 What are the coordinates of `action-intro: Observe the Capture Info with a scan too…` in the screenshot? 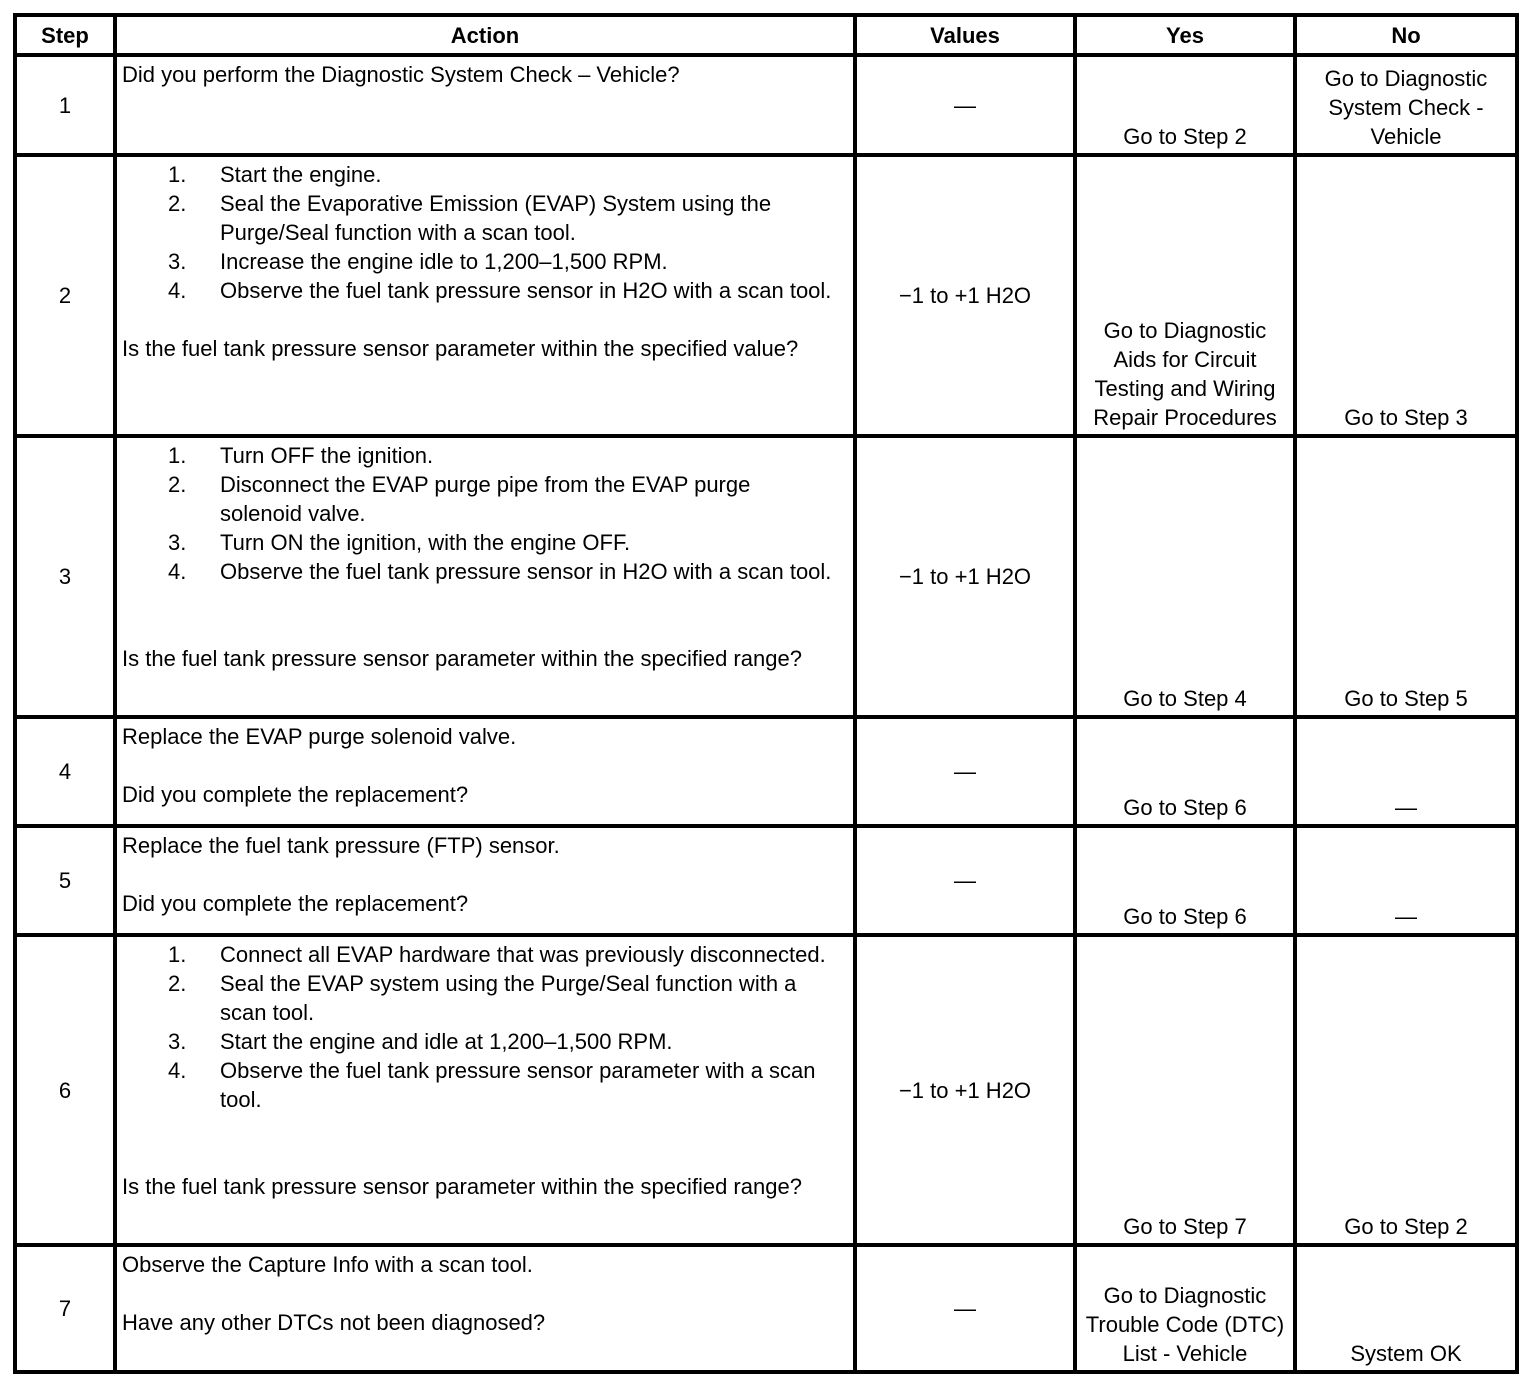 It's located at (327, 1264).